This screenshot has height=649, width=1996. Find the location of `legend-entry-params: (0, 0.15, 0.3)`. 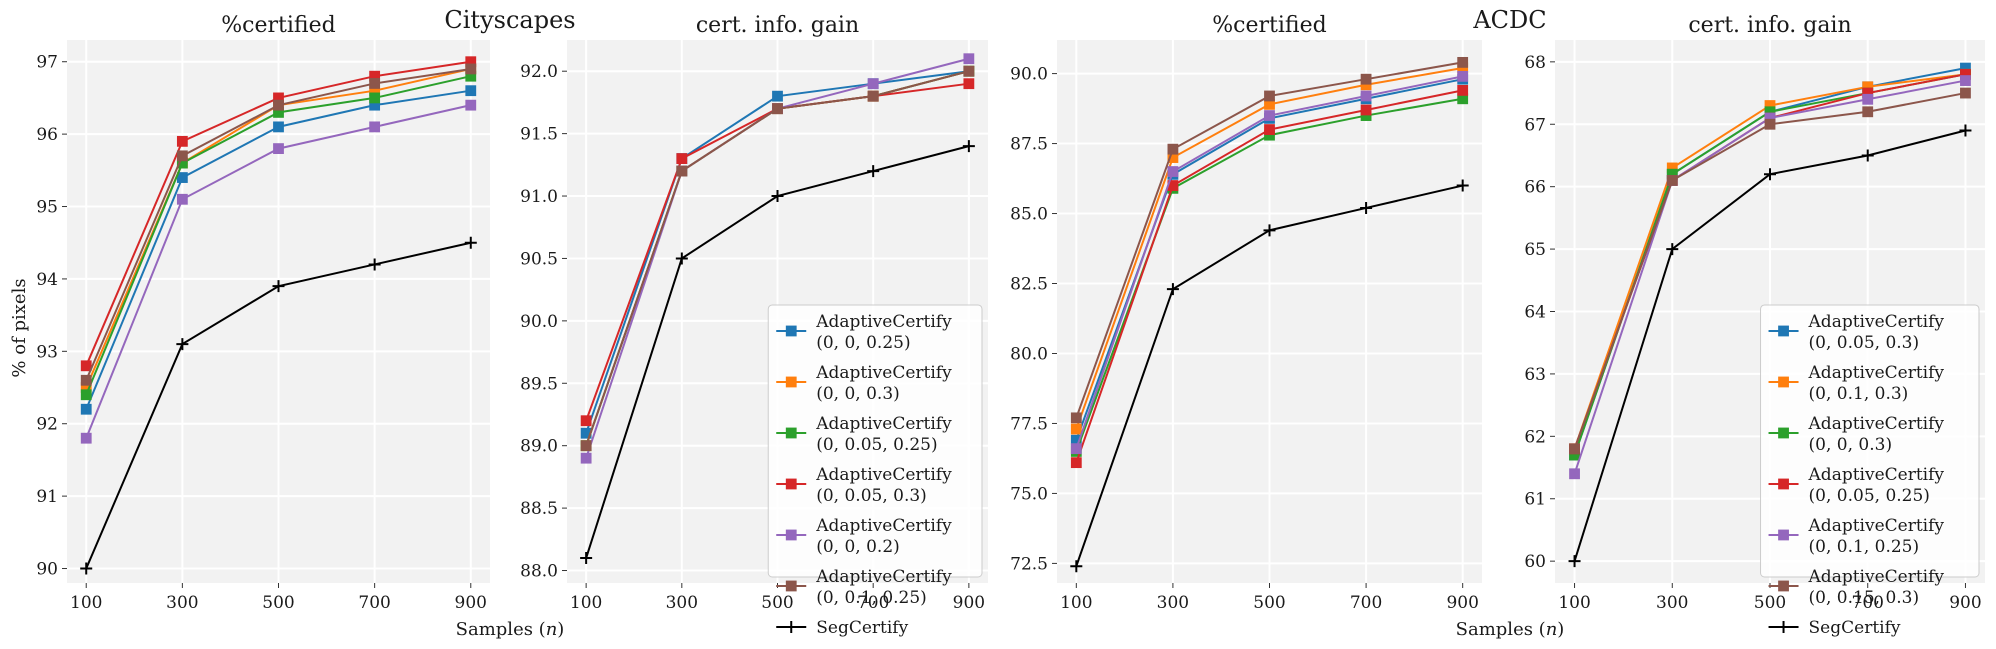

legend-entry-params: (0, 0.15, 0.3) is located at coordinates (1864, 598).